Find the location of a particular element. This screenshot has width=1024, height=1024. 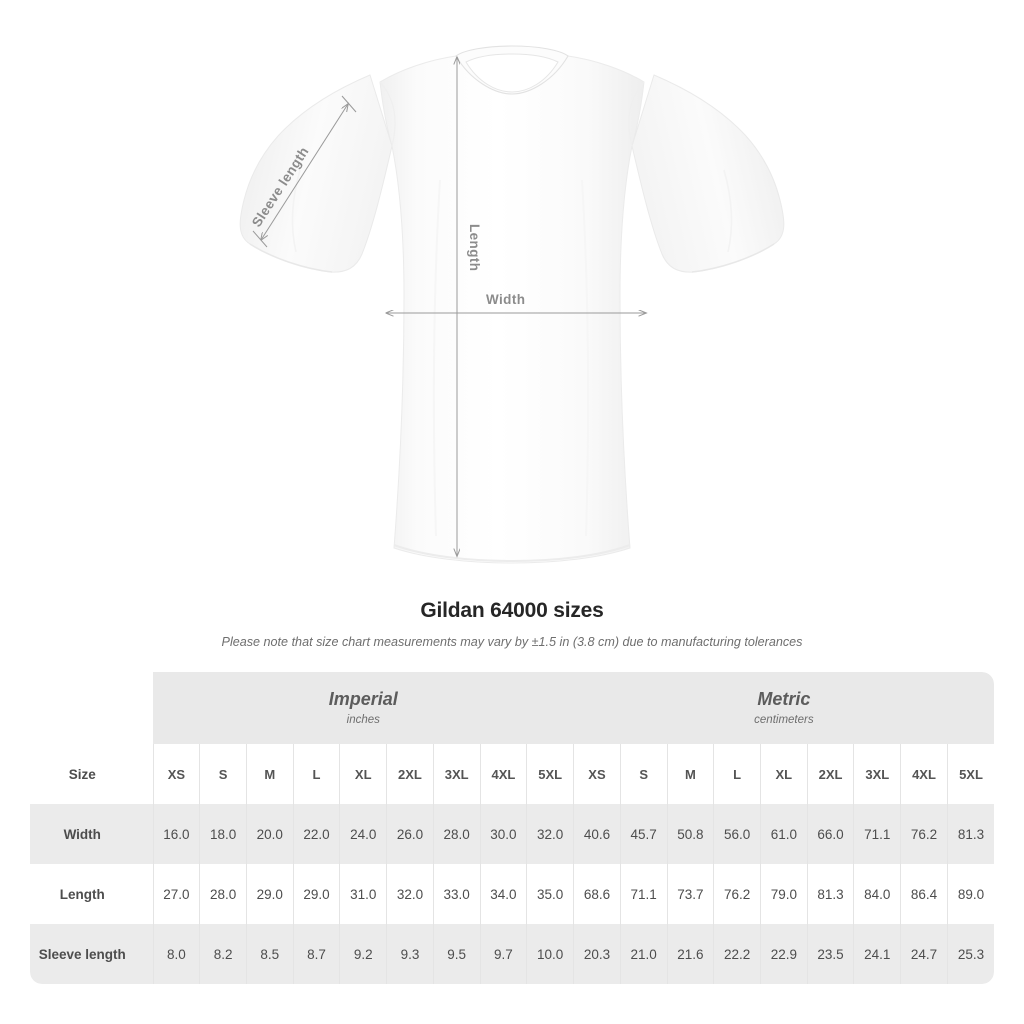

unit-band-metric: Metric centimeters is located at coordinates (784, 708).